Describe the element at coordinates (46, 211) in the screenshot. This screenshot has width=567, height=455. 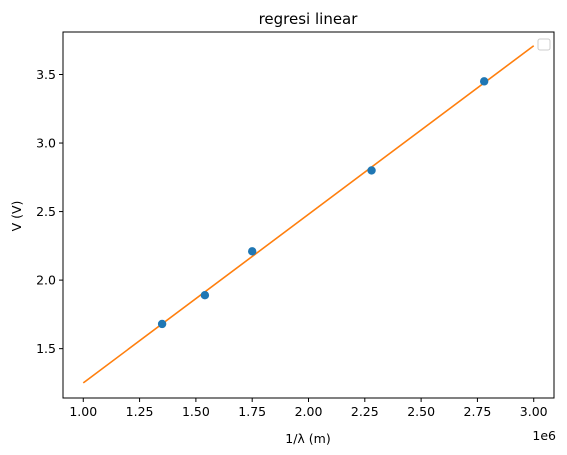
I see `y-tick-label: 2.5` at that location.